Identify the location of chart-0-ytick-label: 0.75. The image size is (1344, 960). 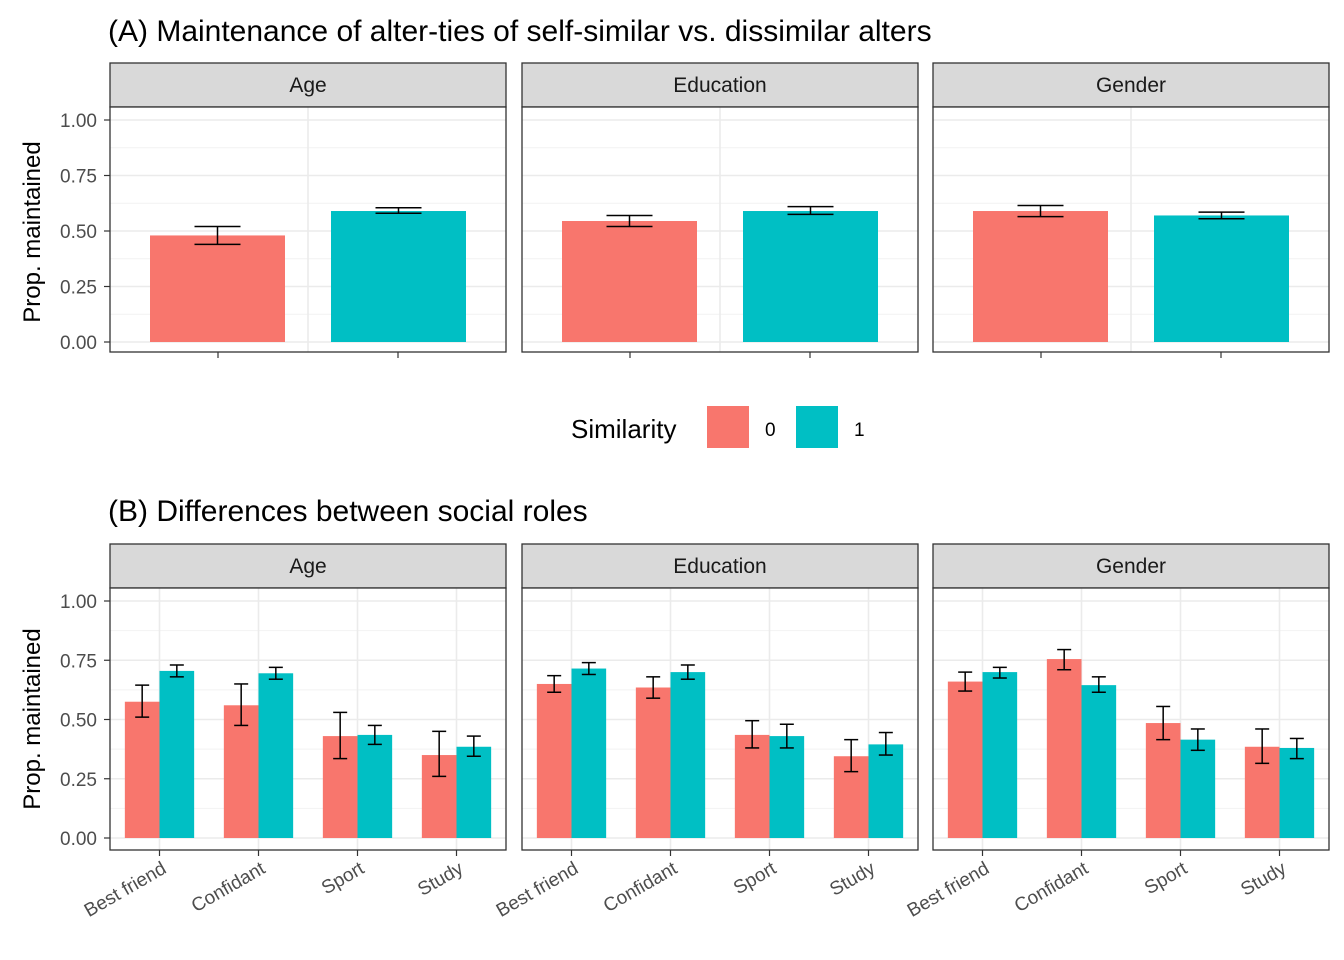
(78, 177).